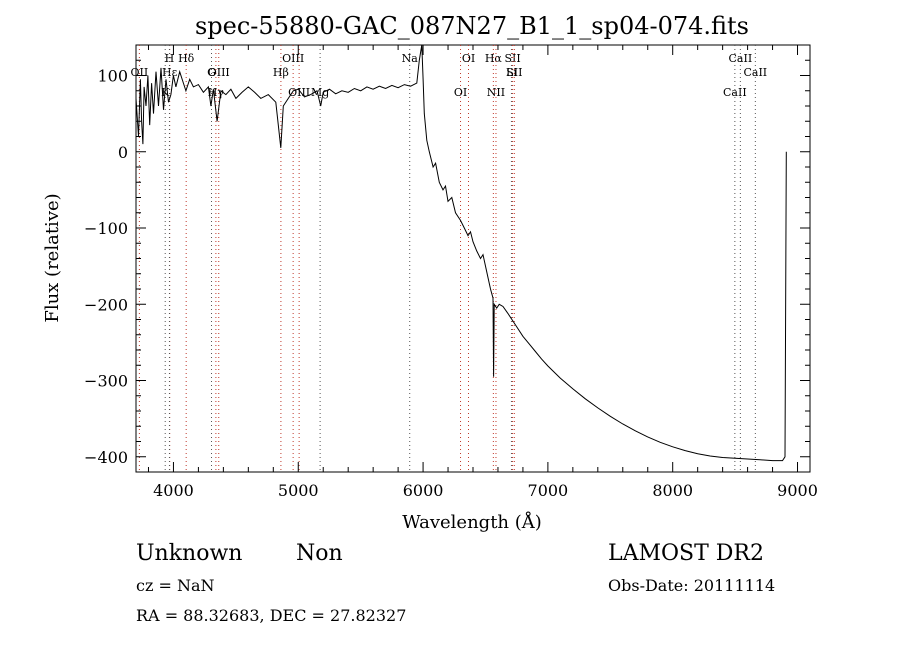  Describe the element at coordinates (410, 58) in the screenshot. I see `line-marker-label: Na` at that location.